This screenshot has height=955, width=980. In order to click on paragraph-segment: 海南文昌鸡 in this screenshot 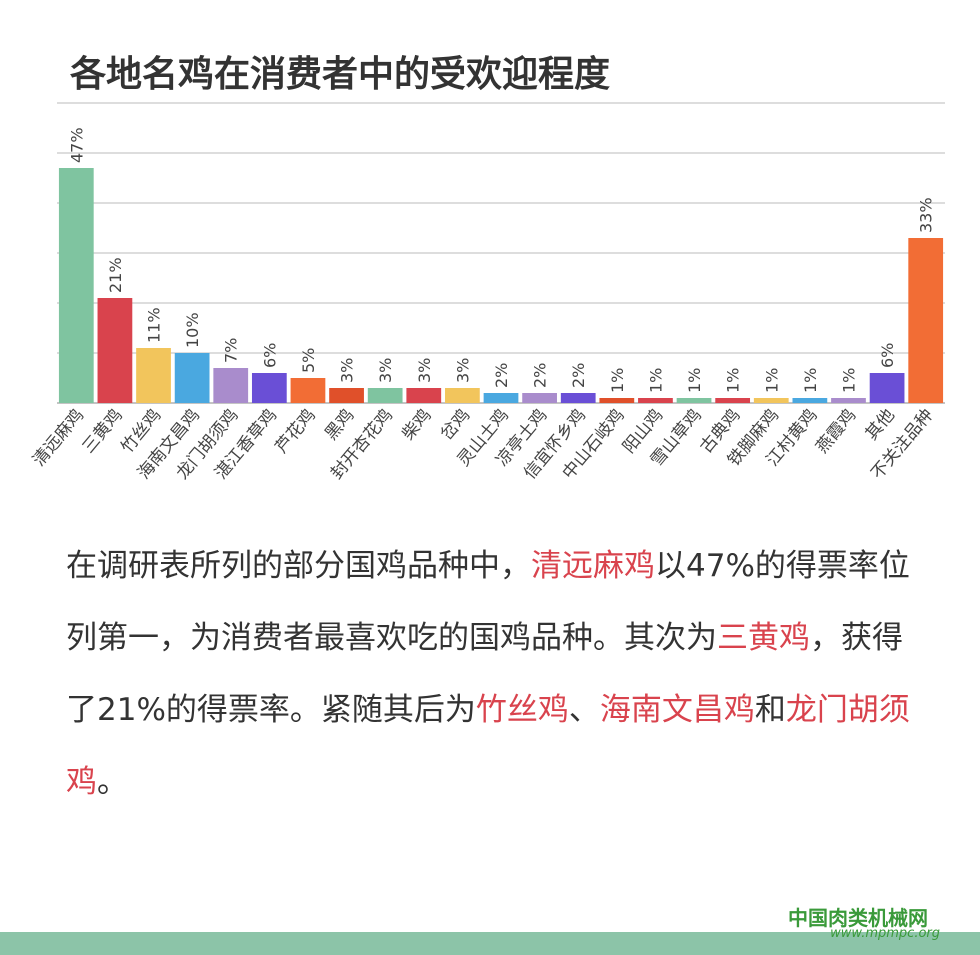, I will do `click(677, 710)`.